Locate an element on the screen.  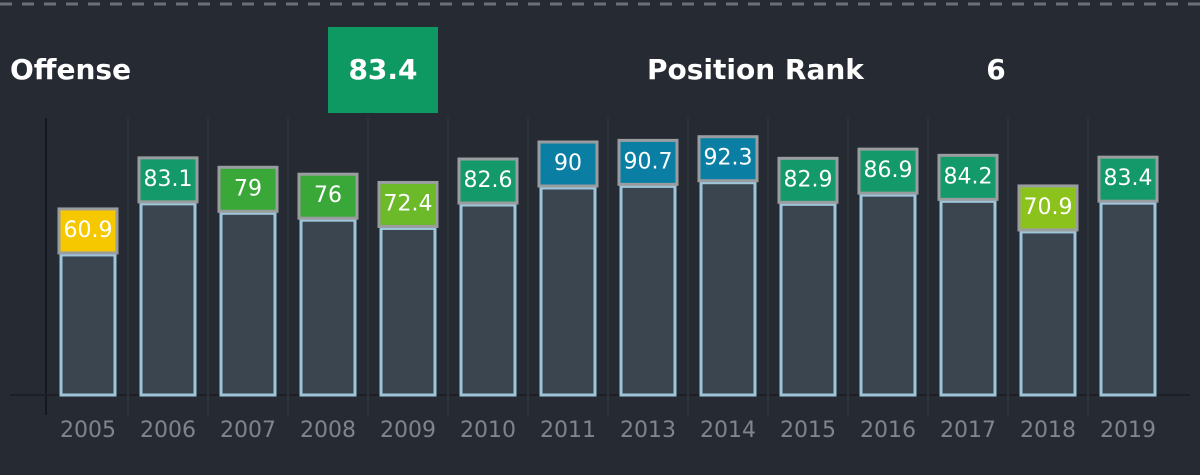
value-label: 79 is located at coordinates (248, 188).